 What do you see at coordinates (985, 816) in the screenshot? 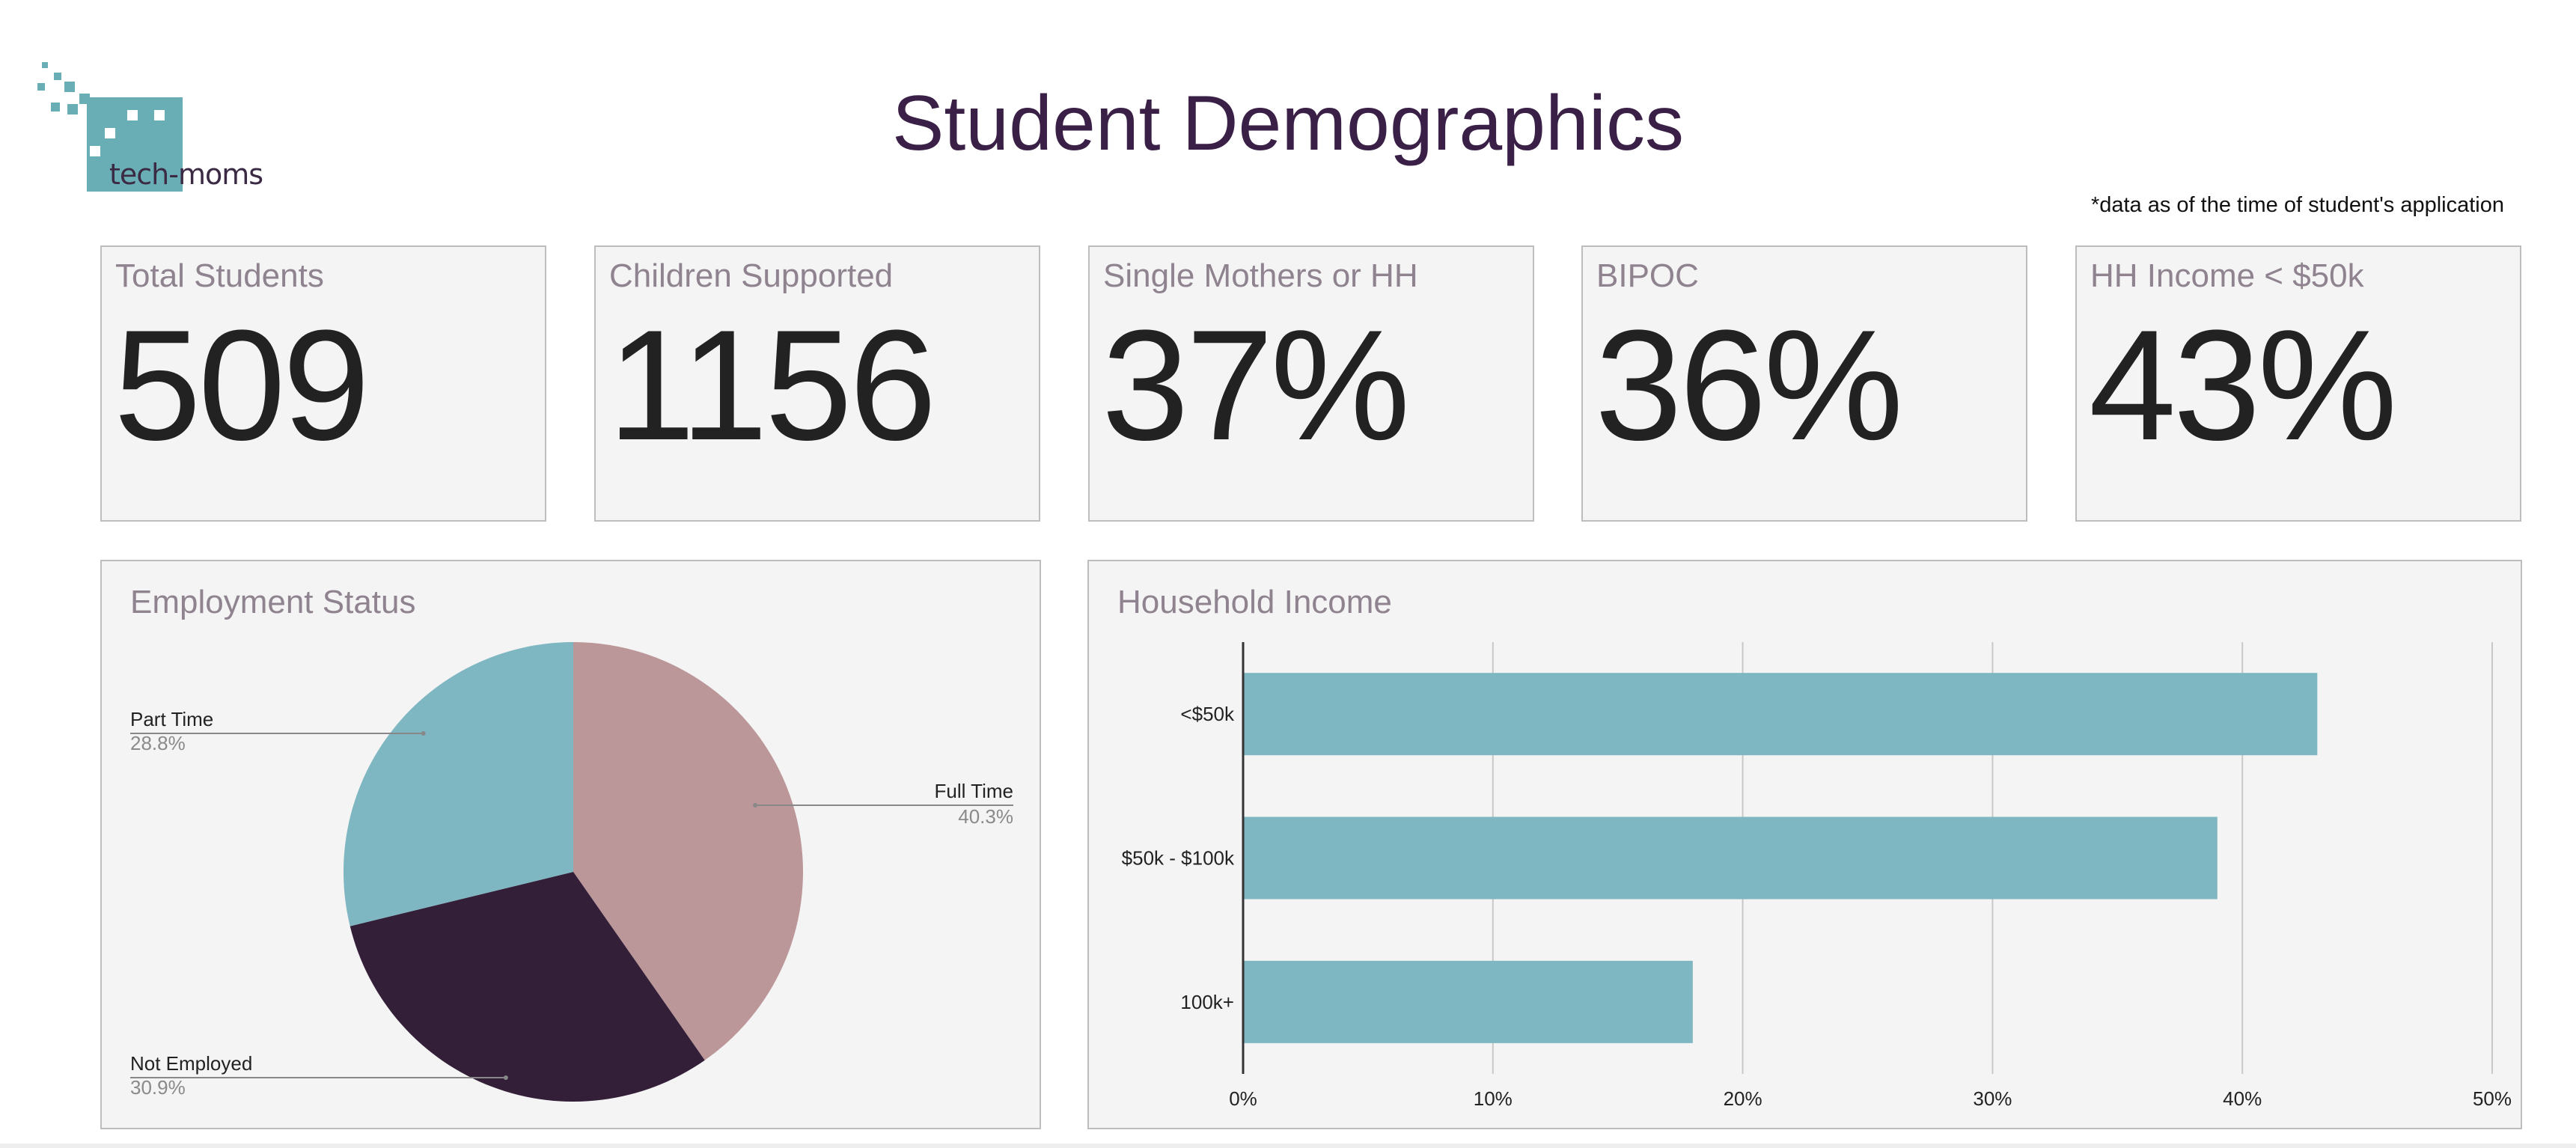
I see `pie-value-full-time: 40.3%` at bounding box center [985, 816].